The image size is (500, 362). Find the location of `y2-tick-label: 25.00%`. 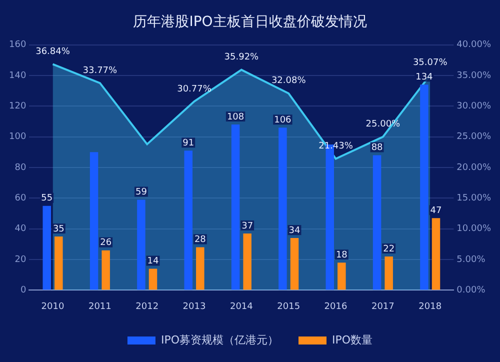

y2-tick-label: 25.00% is located at coordinates (474, 137).